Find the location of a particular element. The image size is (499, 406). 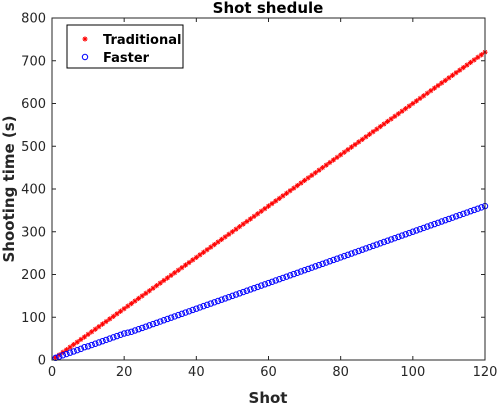

x-tick-label: 0 is located at coordinates (52, 372).